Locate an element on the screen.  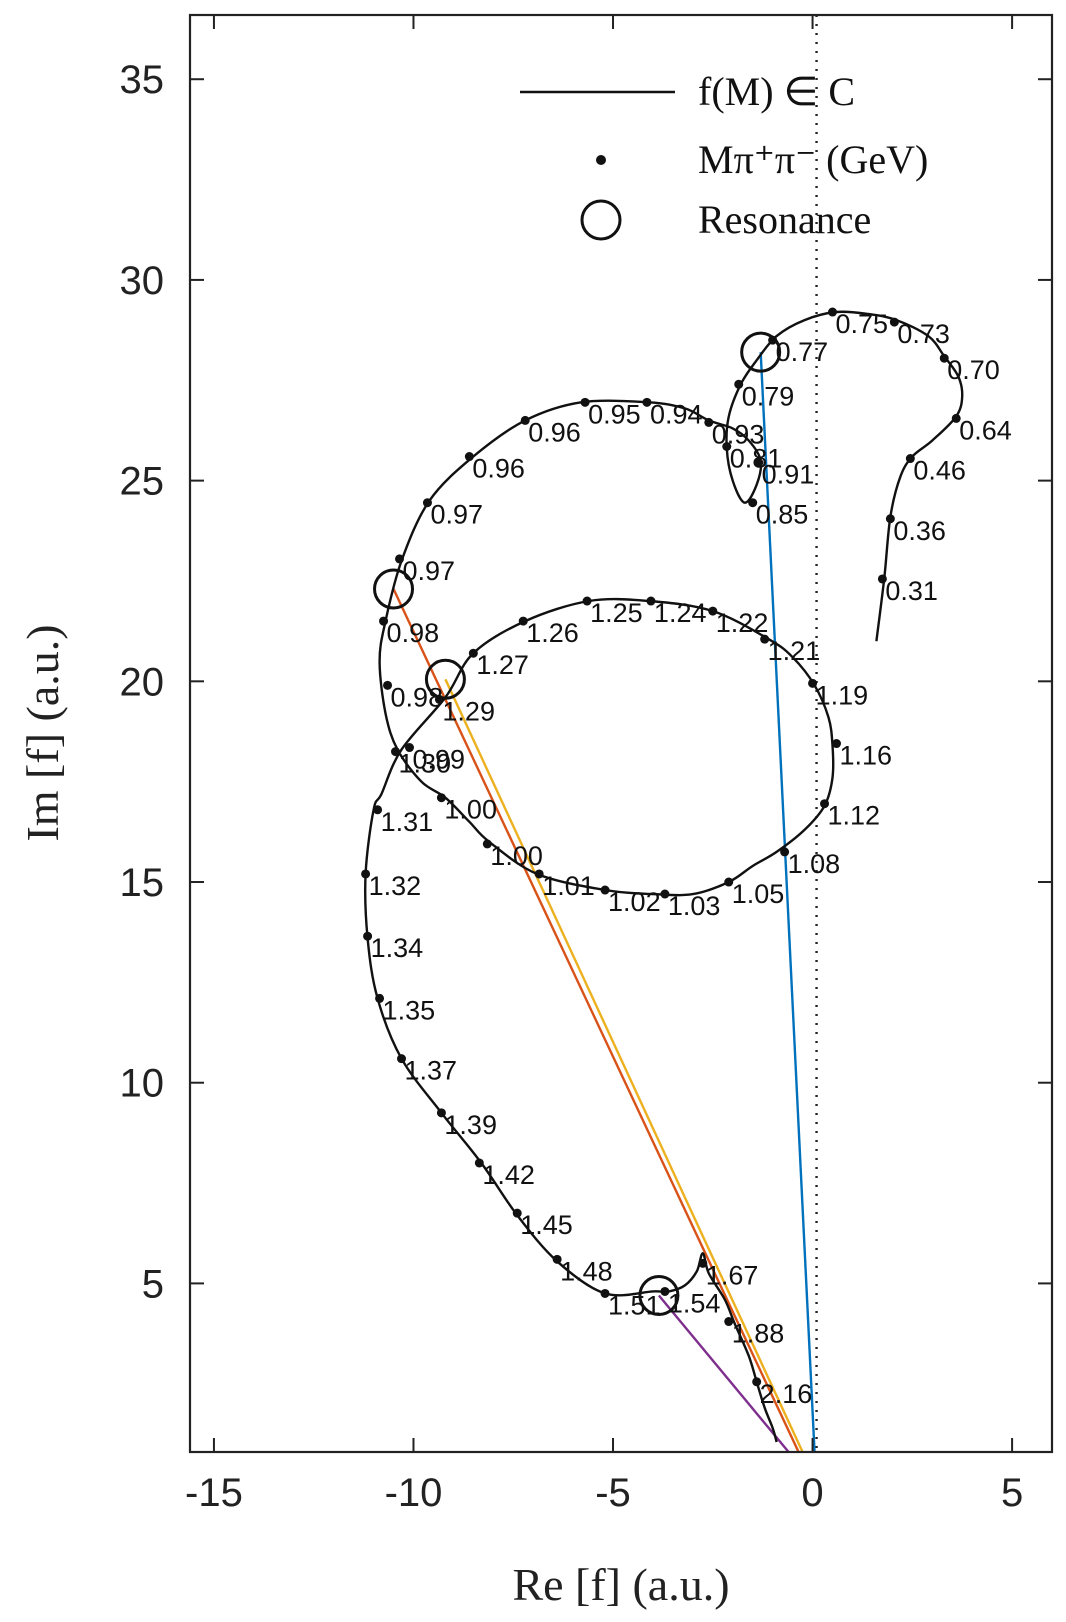
y-tick-label: 15 is located at coordinates (142, 883).